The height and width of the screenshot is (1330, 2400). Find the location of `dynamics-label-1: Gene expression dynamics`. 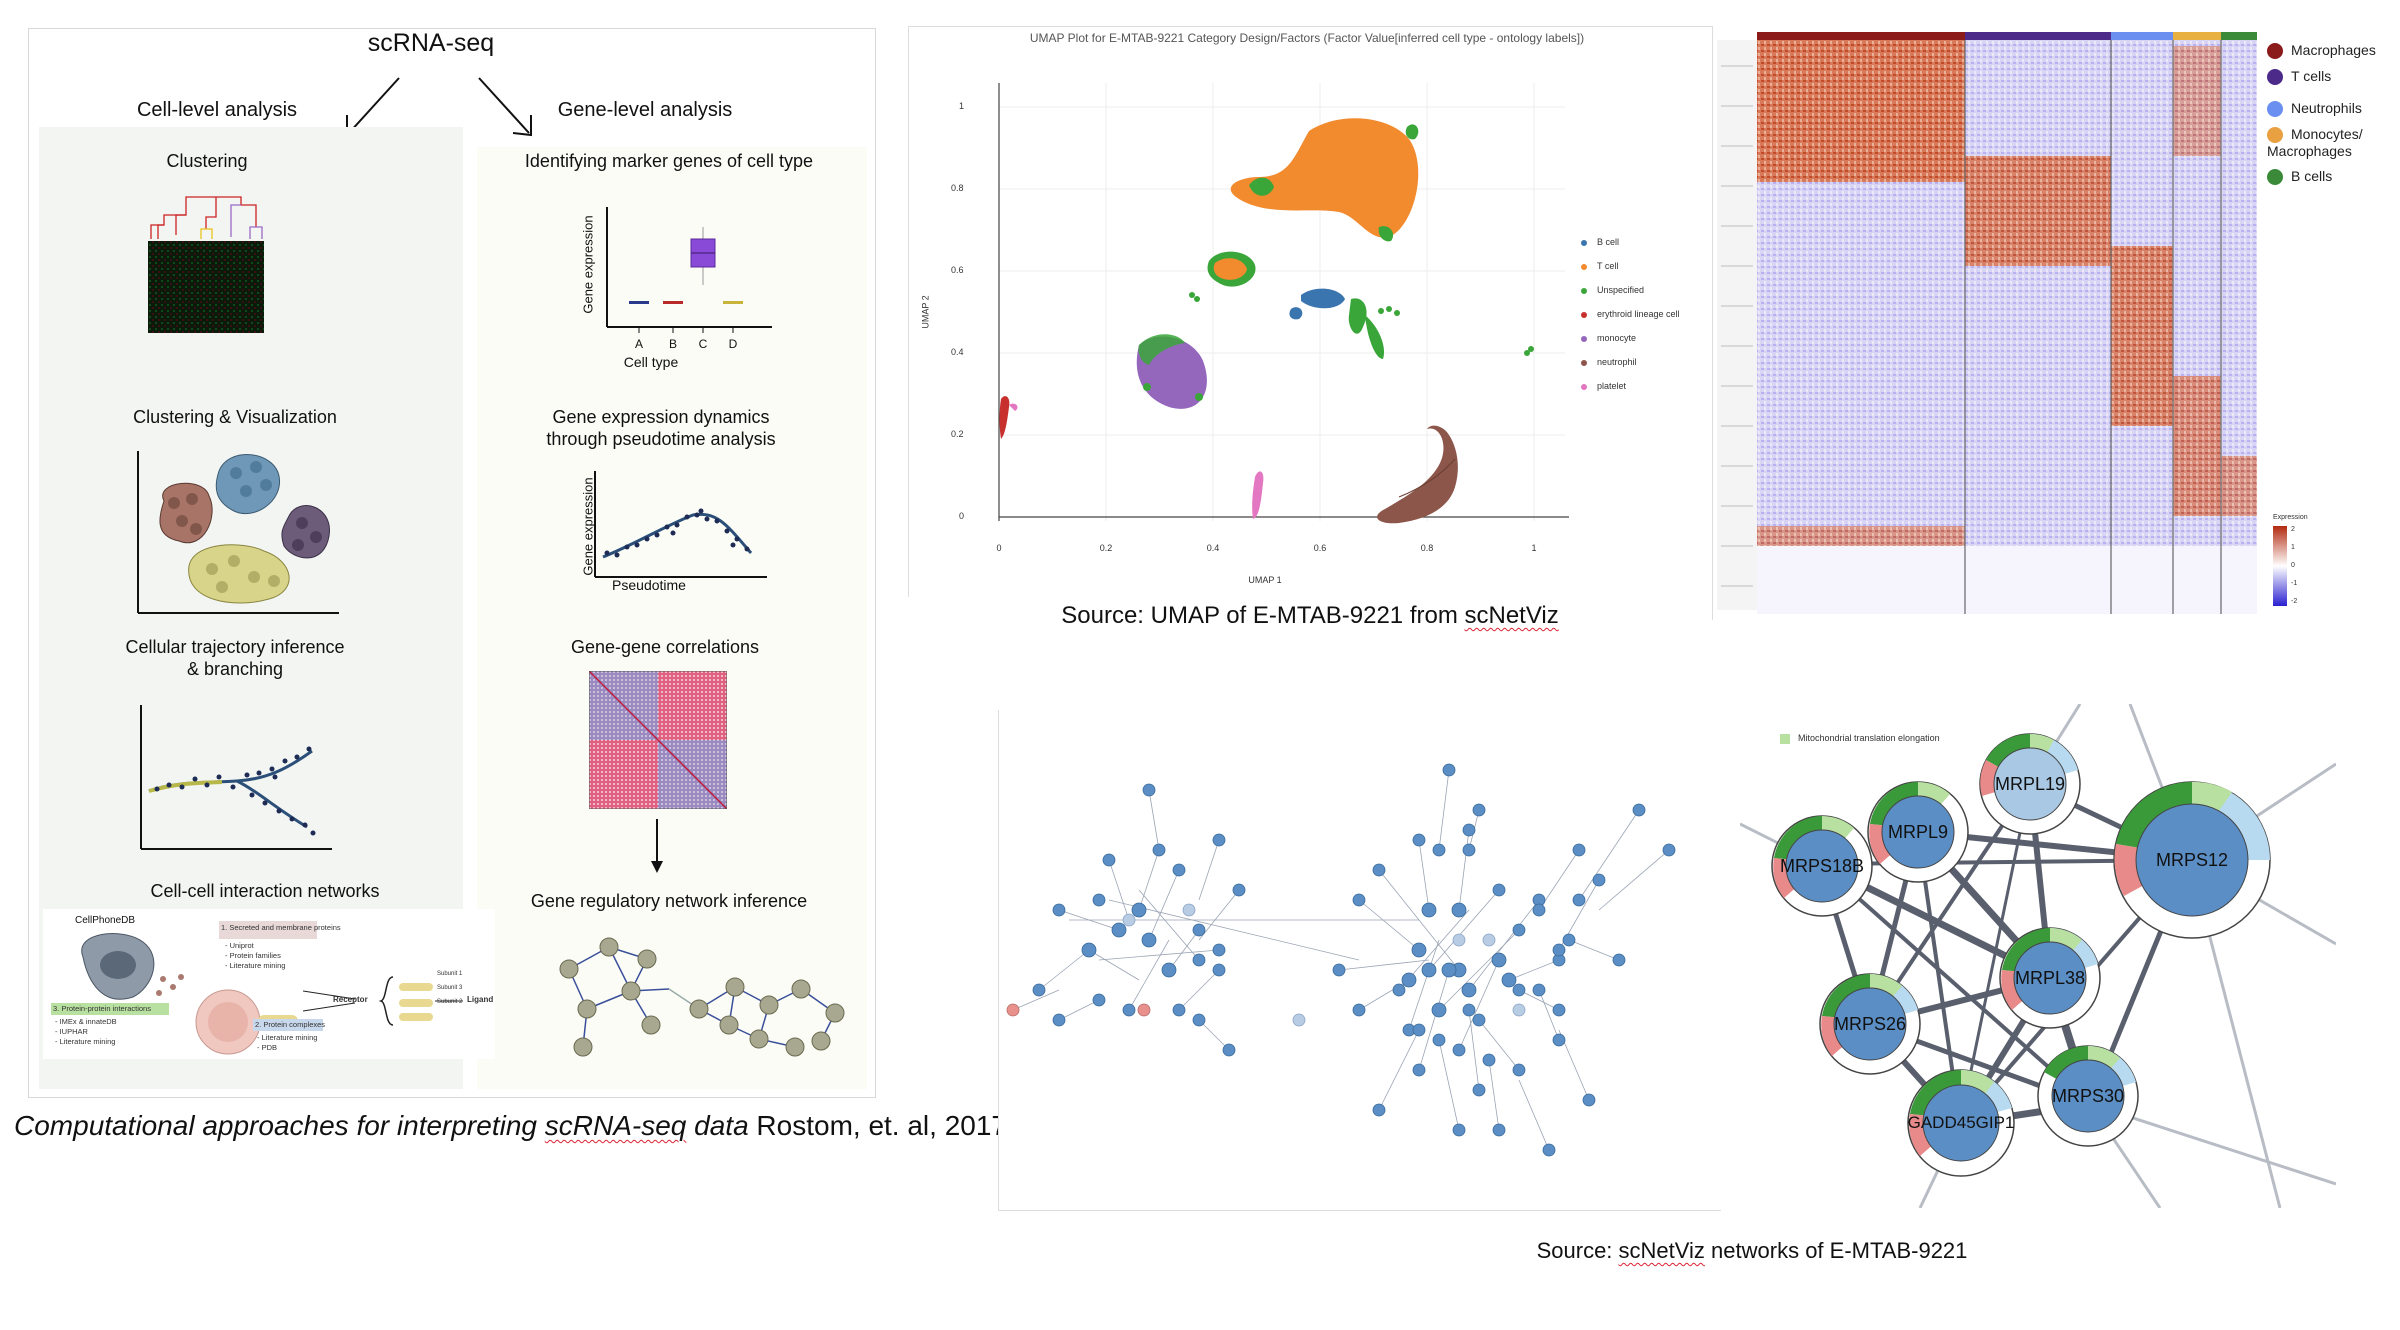

dynamics-label-1: Gene expression dynamics is located at coordinates (661, 417).